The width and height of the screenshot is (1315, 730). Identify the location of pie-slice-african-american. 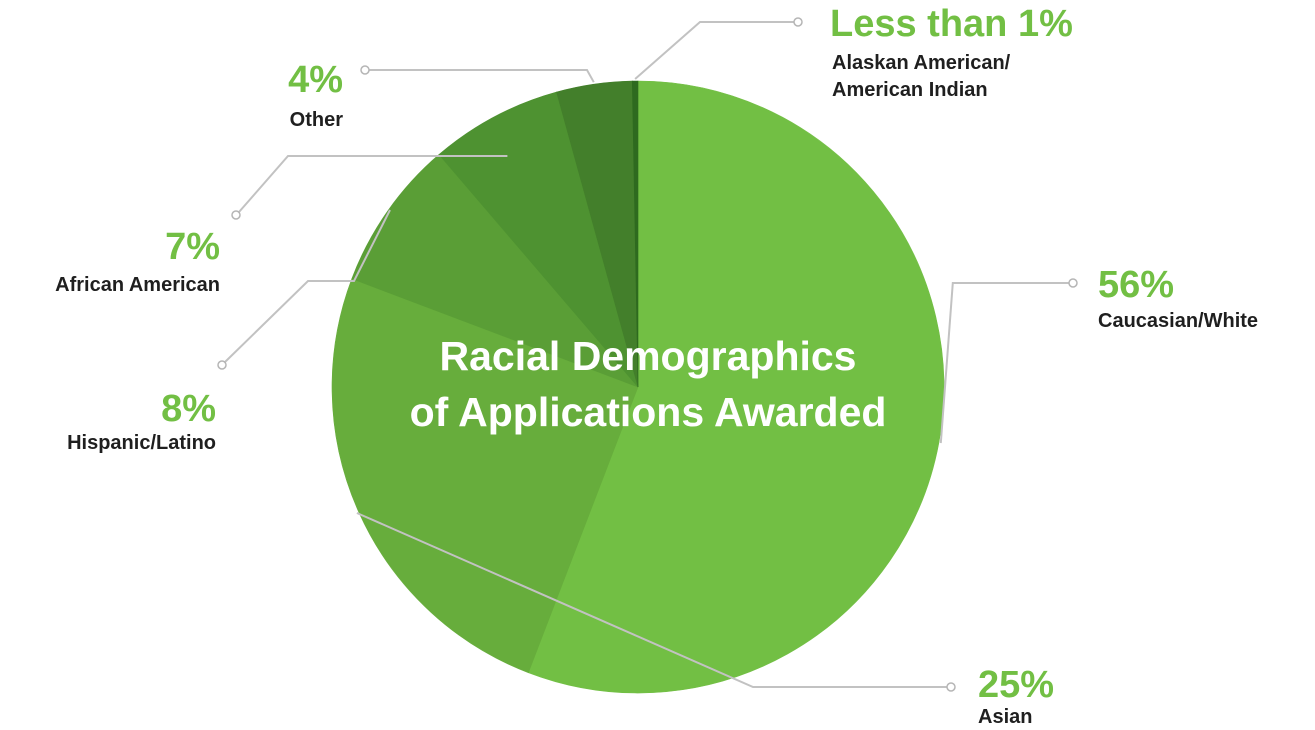
(538, 239).